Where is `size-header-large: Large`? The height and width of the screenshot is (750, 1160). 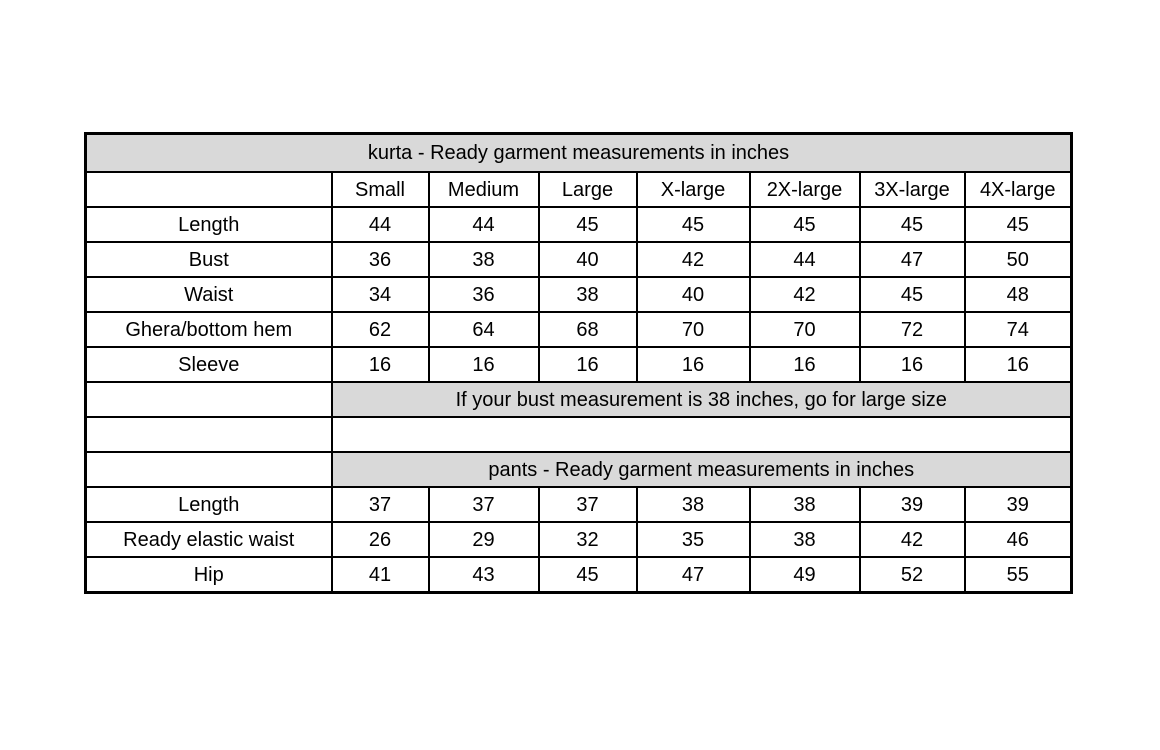
size-header-large: Large is located at coordinates (587, 189).